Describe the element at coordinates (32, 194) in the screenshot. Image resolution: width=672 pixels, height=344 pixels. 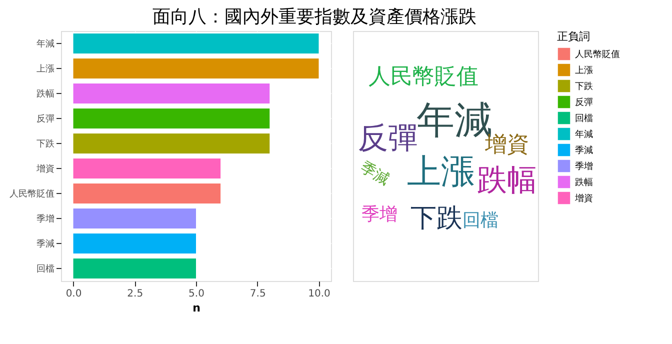
I see `y-tick-label: 人民幣貶值` at that location.